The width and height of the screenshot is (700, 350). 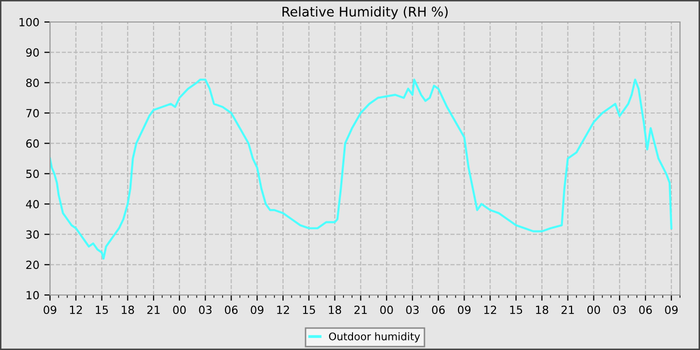 What do you see at coordinates (32, 143) in the screenshot?
I see `y-tick-label: 60` at bounding box center [32, 143].